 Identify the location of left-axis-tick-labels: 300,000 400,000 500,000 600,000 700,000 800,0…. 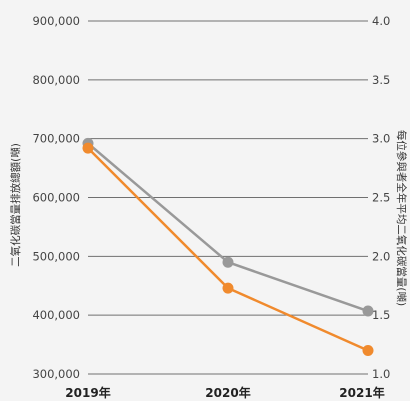
(56, 197).